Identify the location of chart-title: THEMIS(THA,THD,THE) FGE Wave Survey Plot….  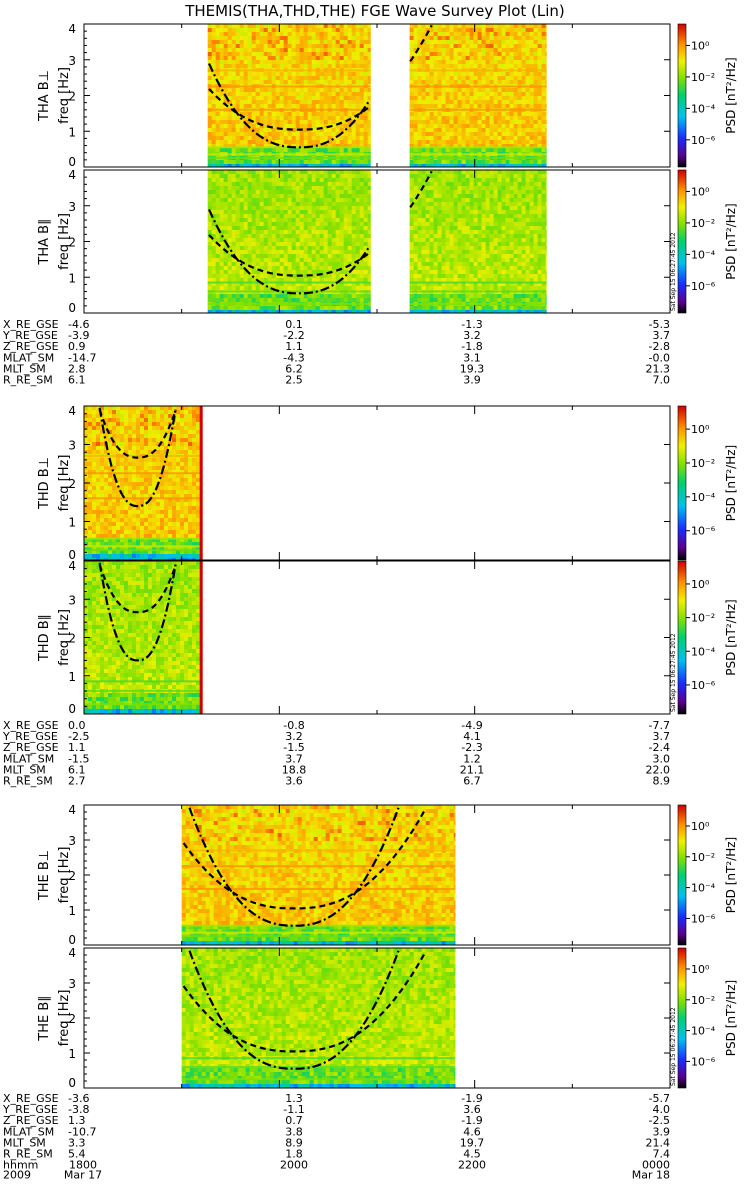
(374, 11).